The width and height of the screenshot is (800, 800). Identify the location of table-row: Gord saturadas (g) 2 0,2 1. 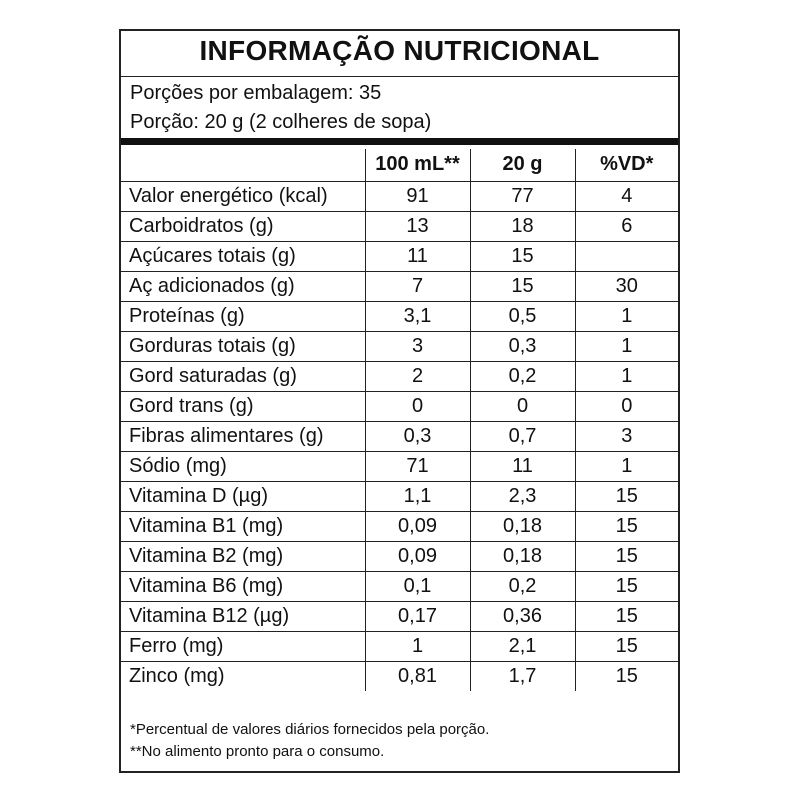
(399, 376).